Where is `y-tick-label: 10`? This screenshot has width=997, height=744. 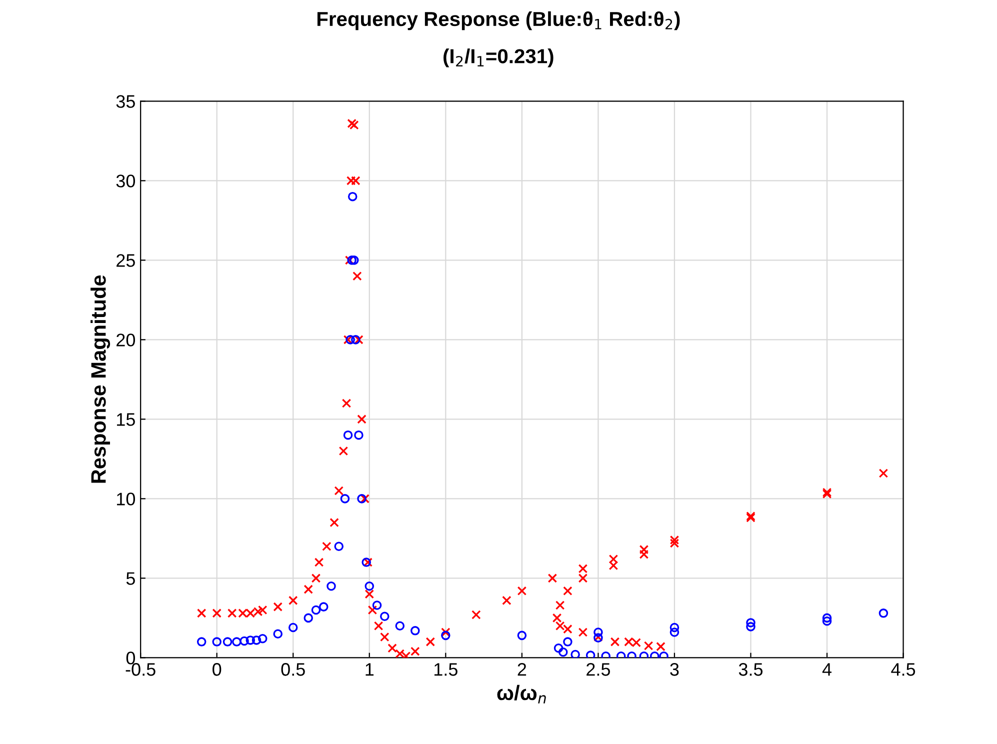
y-tick-label: 10 is located at coordinates (126, 499).